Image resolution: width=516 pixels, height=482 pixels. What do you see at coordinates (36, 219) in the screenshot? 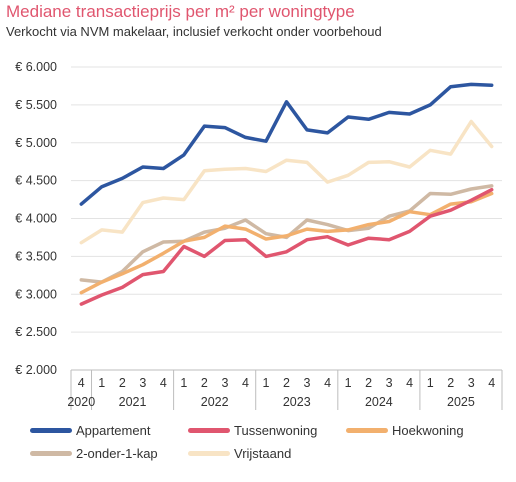
I see `y-tick-label: € 4.000` at bounding box center [36, 219].